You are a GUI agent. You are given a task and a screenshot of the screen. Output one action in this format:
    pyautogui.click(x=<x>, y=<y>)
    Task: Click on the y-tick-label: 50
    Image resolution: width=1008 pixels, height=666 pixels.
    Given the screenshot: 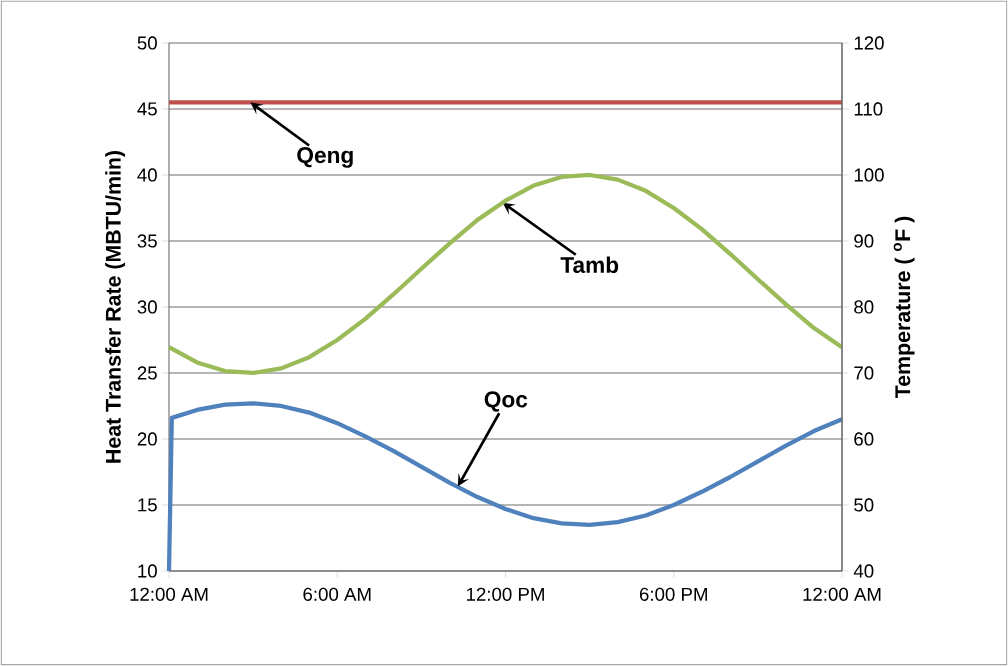 What is the action you would take?
    pyautogui.click(x=147, y=43)
    